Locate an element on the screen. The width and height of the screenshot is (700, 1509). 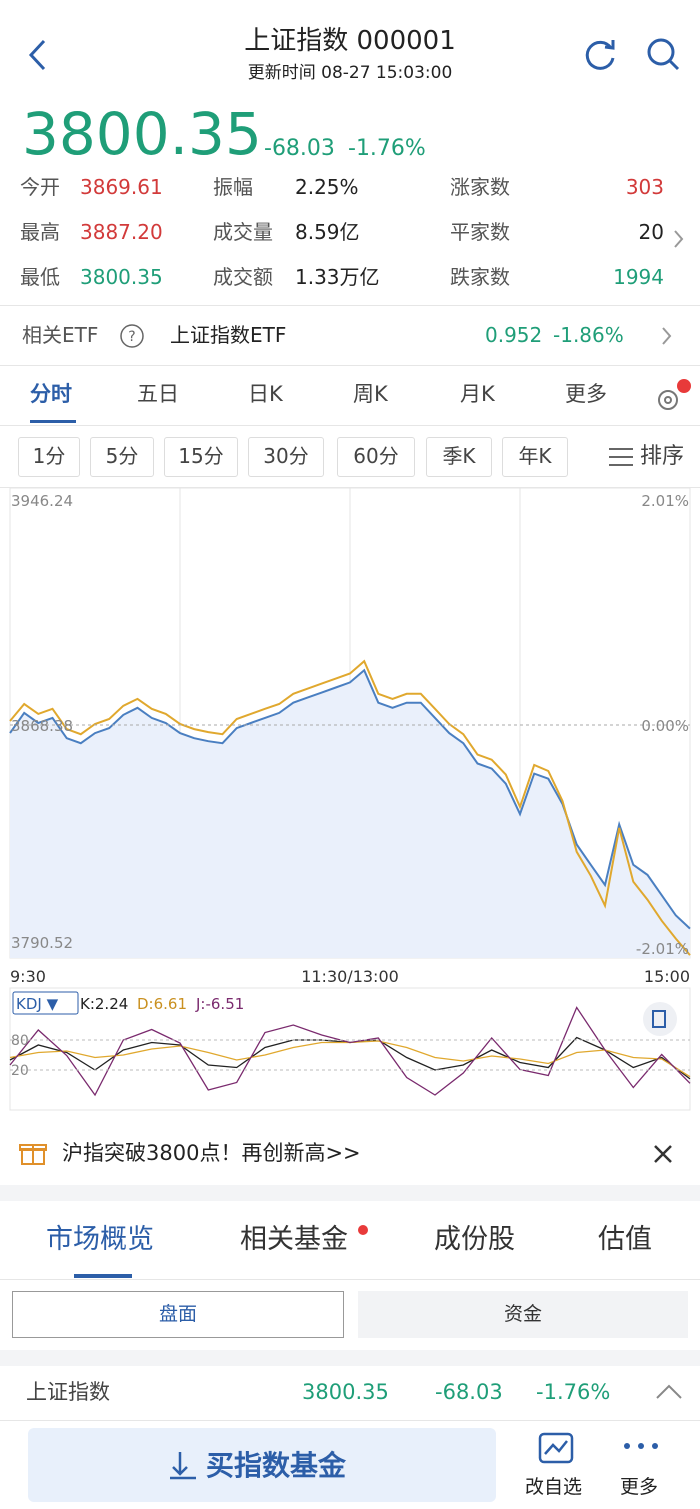
period-label: 年K is located at coordinates (535, 456).